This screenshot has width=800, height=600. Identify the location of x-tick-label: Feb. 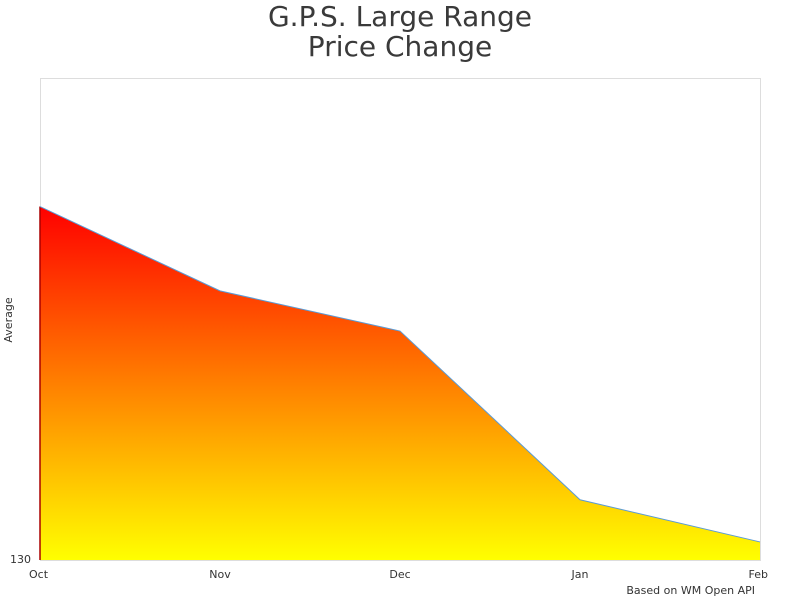
(758, 574).